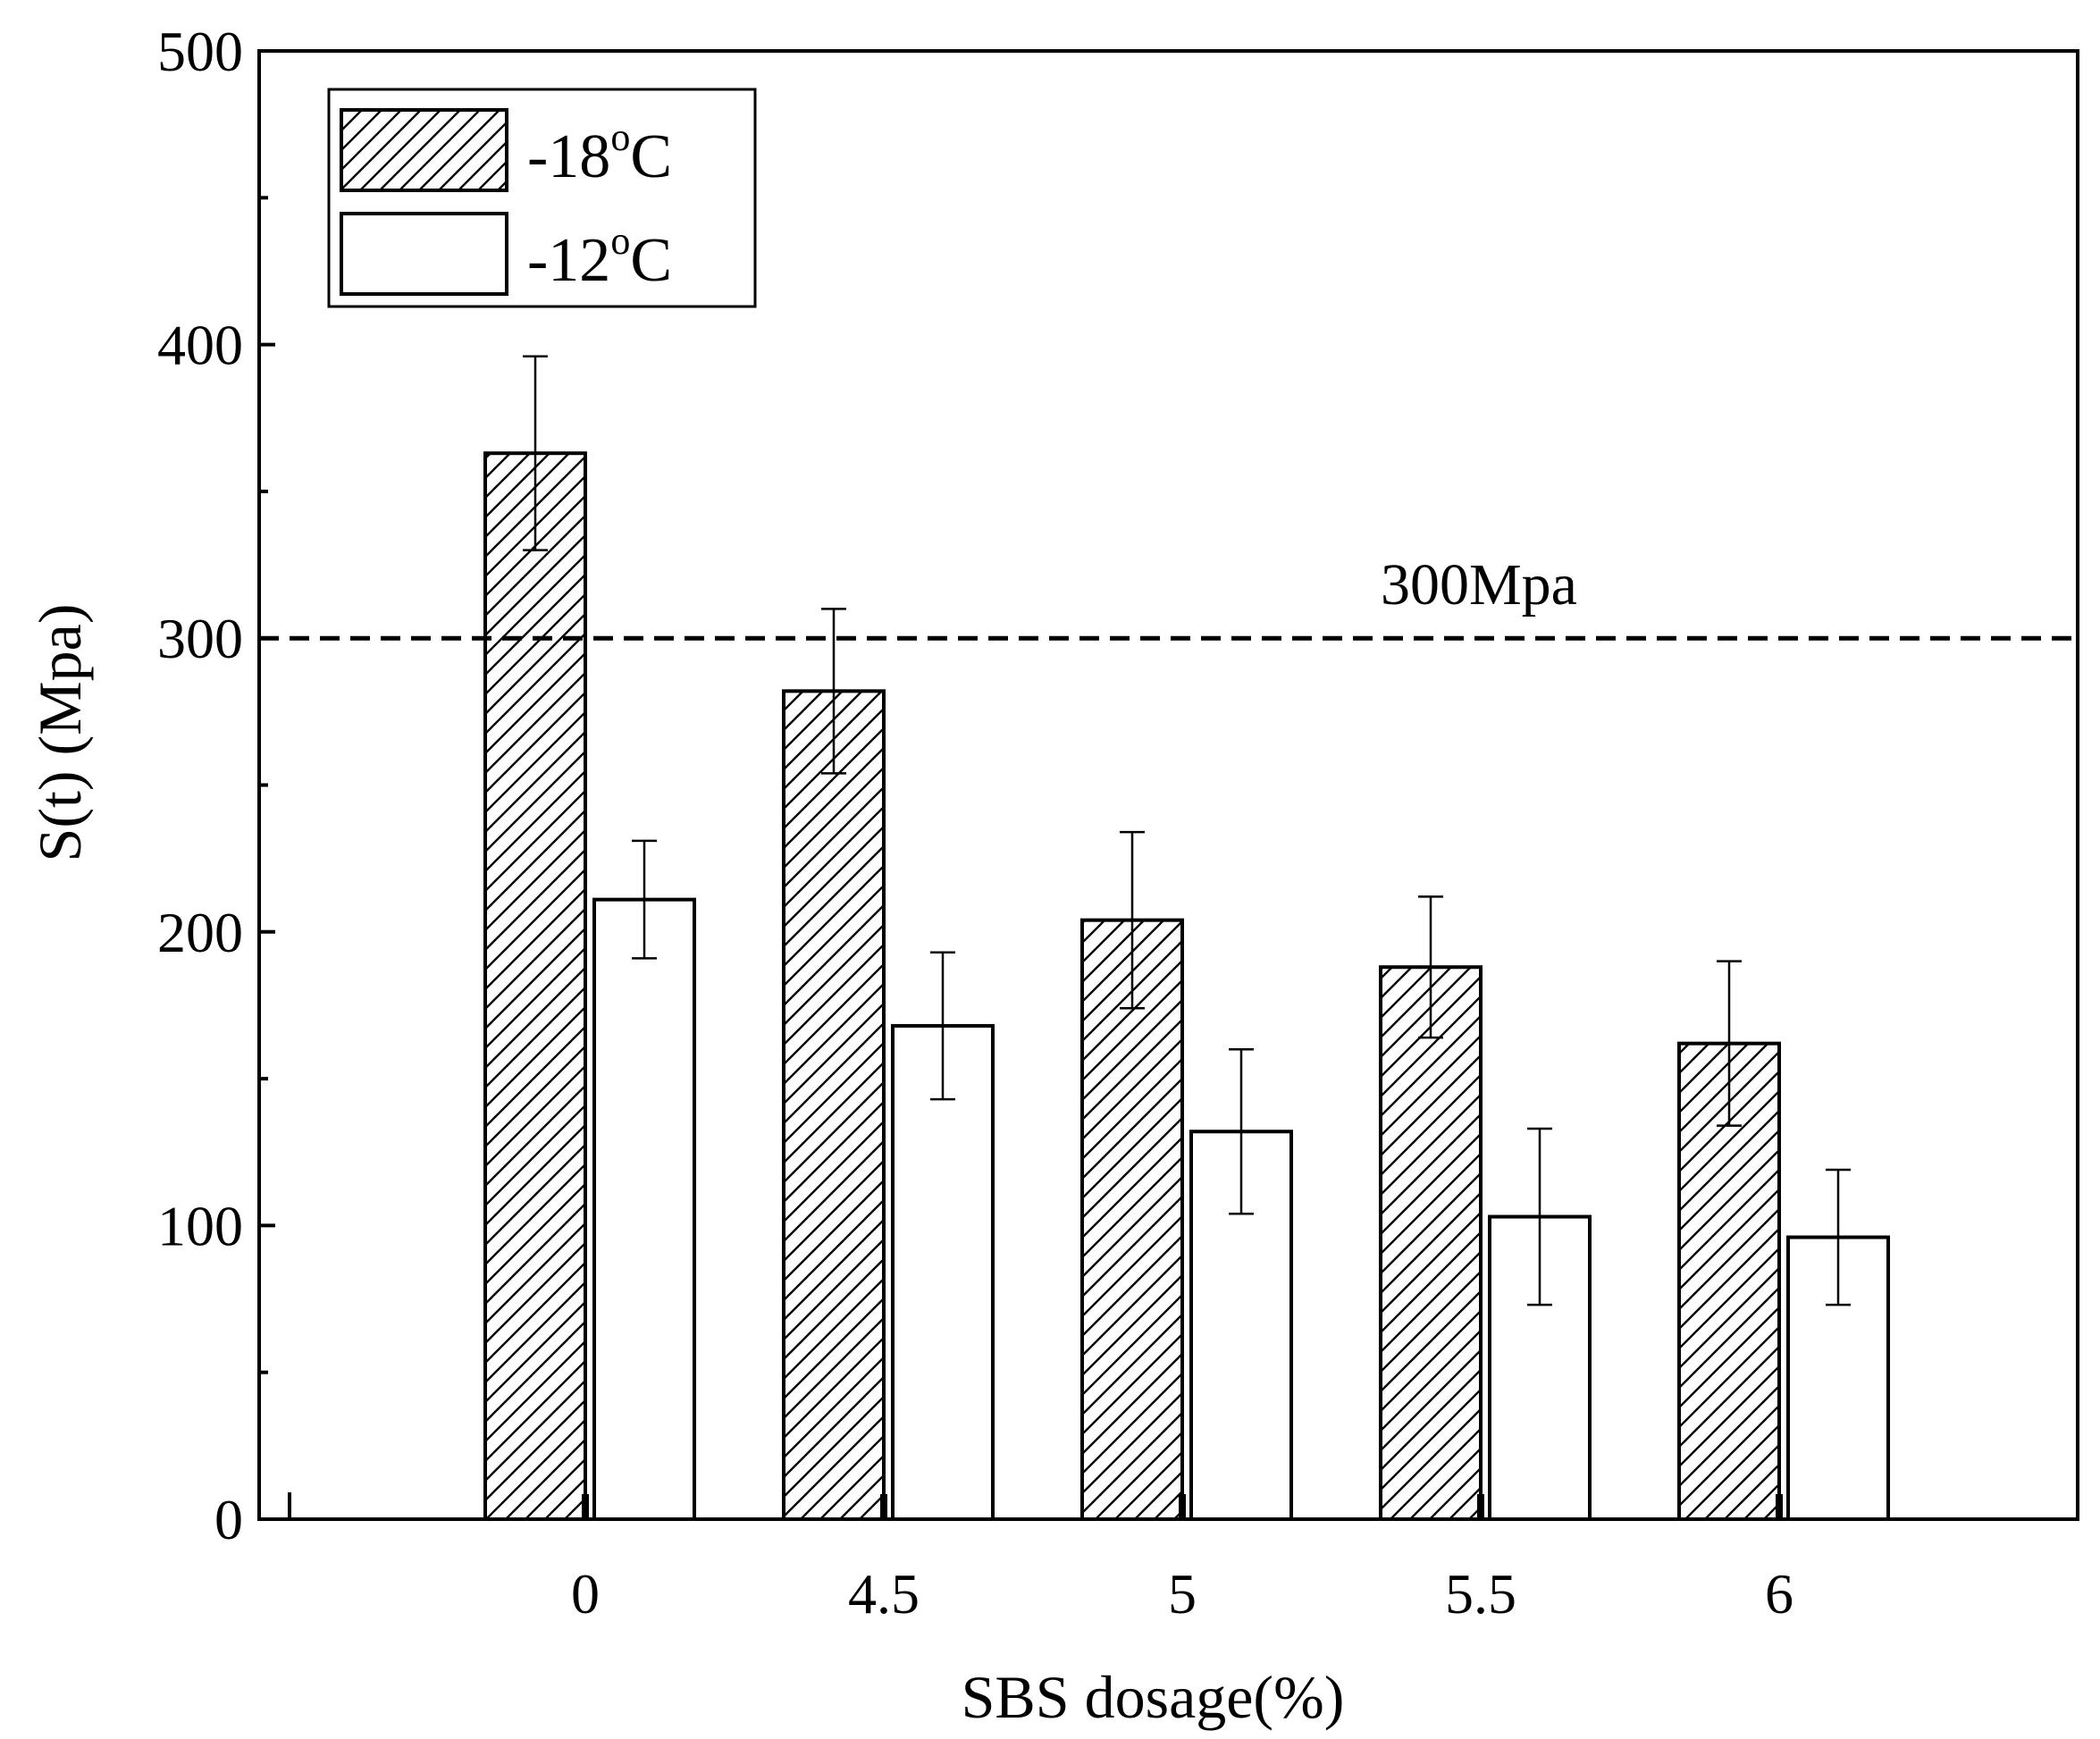  Describe the element at coordinates (1480, 1594) in the screenshot. I see `x-tick-label: 5.5` at that location.